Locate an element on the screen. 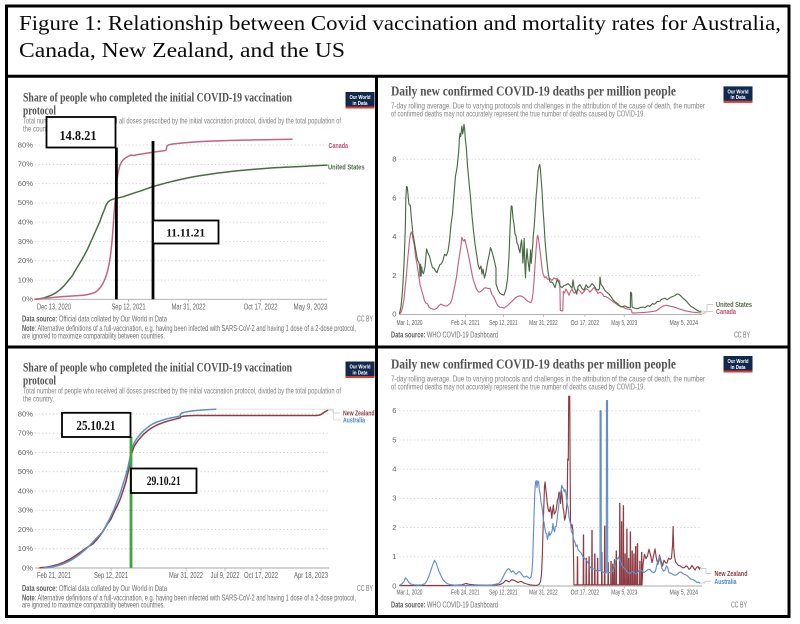 Image resolution: width=800 pixels, height=624 pixels. svg-text: Jul 9, 2022 is located at coordinates (225, 575).